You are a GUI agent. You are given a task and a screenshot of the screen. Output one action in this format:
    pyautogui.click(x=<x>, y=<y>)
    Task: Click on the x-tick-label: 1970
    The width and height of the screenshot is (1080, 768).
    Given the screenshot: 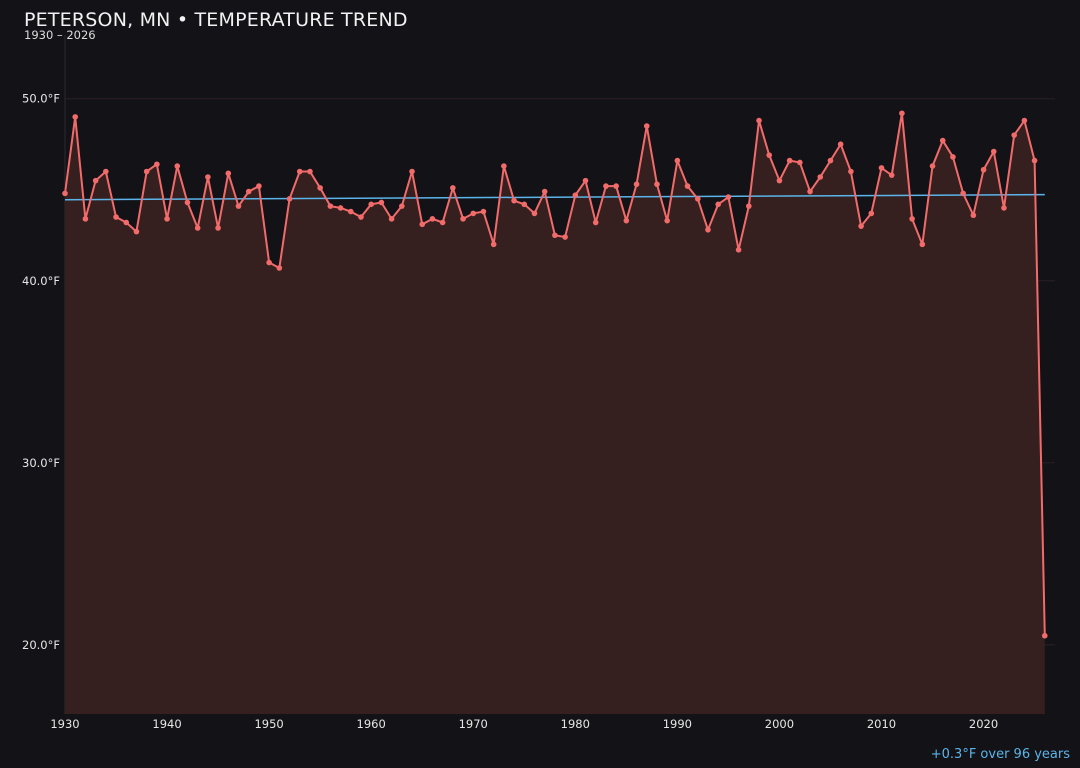 What is the action you would take?
    pyautogui.click(x=473, y=724)
    